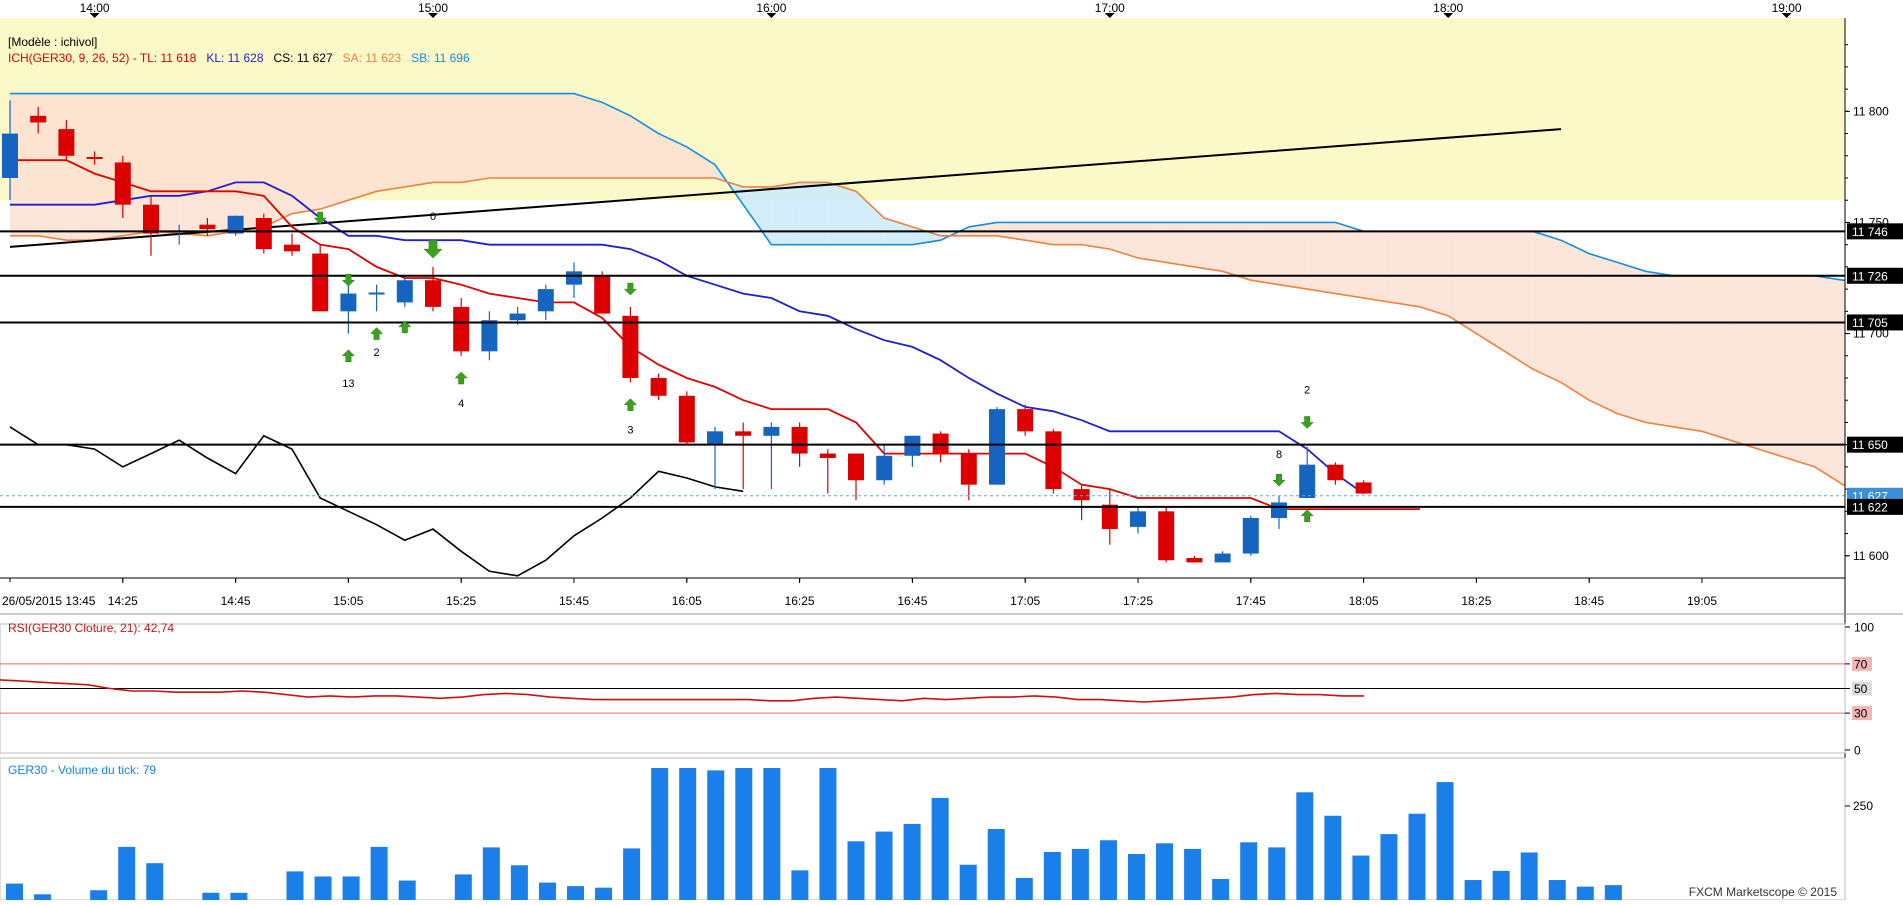 Image resolution: width=1903 pixels, height=905 pixels. What do you see at coordinates (1875, 322) in the screenshot?
I see `level-price-tag: 11 705` at bounding box center [1875, 322].